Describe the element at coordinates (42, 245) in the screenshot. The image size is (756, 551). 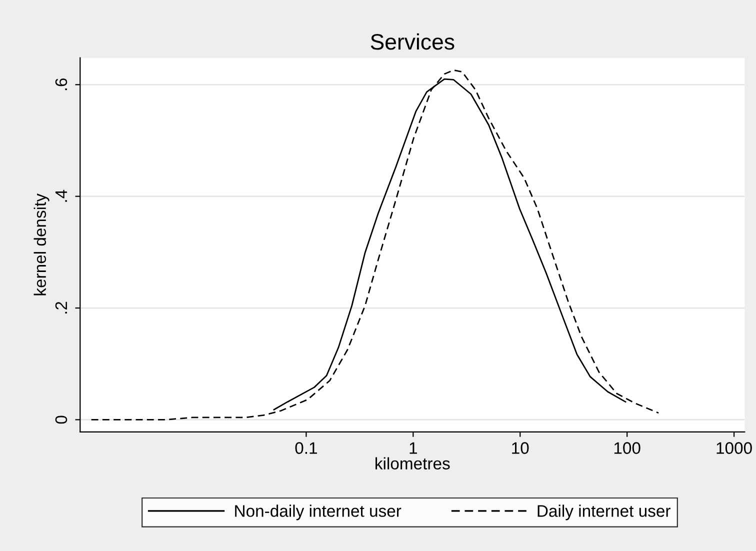
I see `y-axis-title: kernel density` at that location.